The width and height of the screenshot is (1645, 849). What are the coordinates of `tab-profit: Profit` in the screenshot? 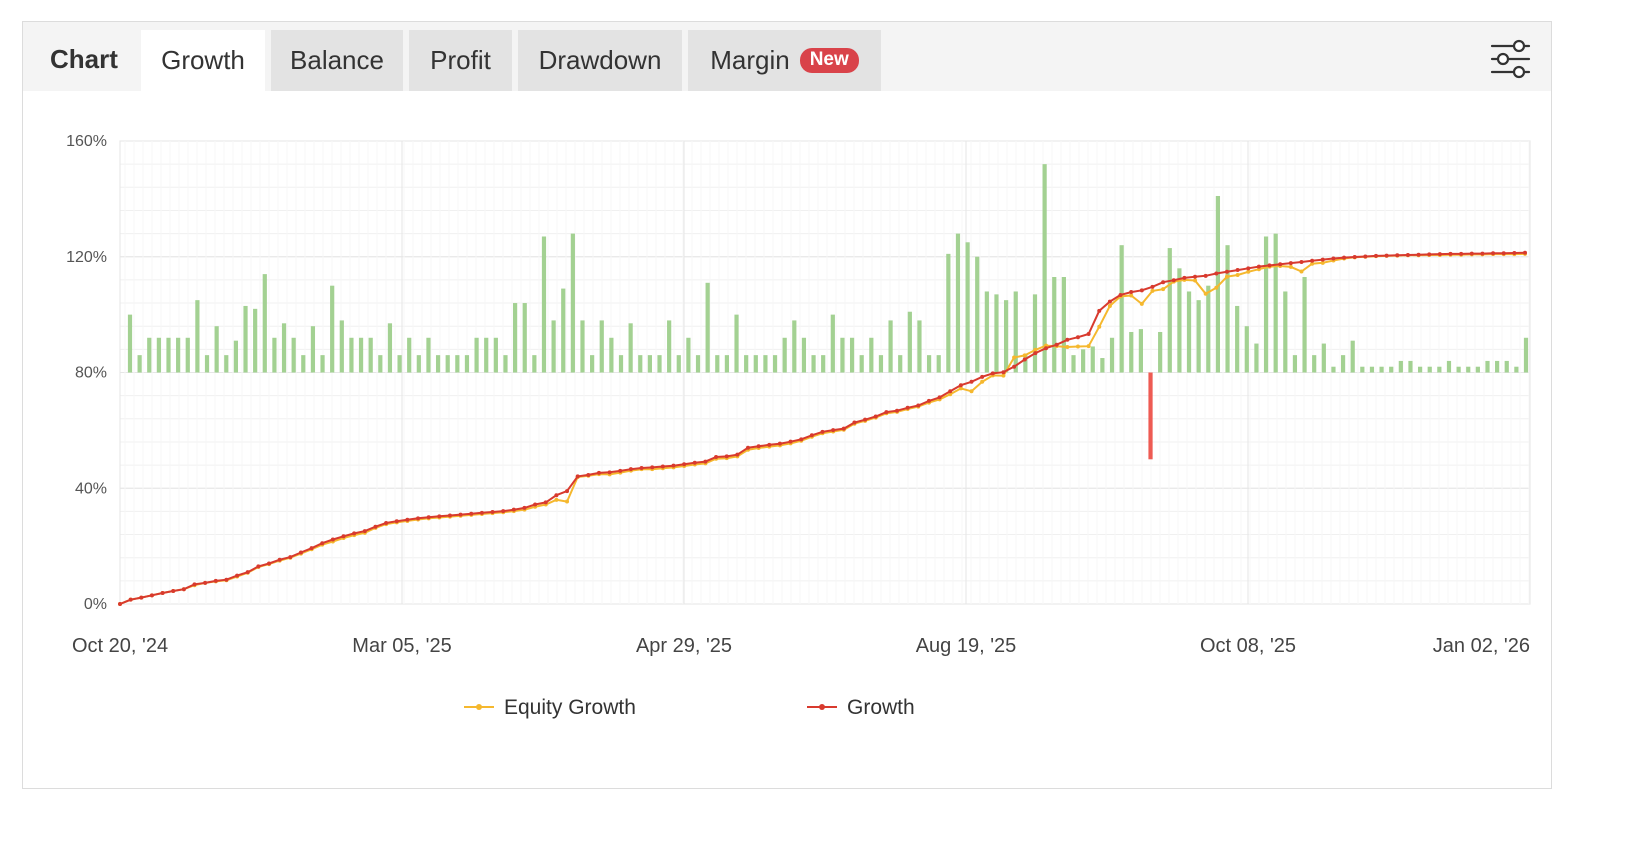 It's located at (460, 60).